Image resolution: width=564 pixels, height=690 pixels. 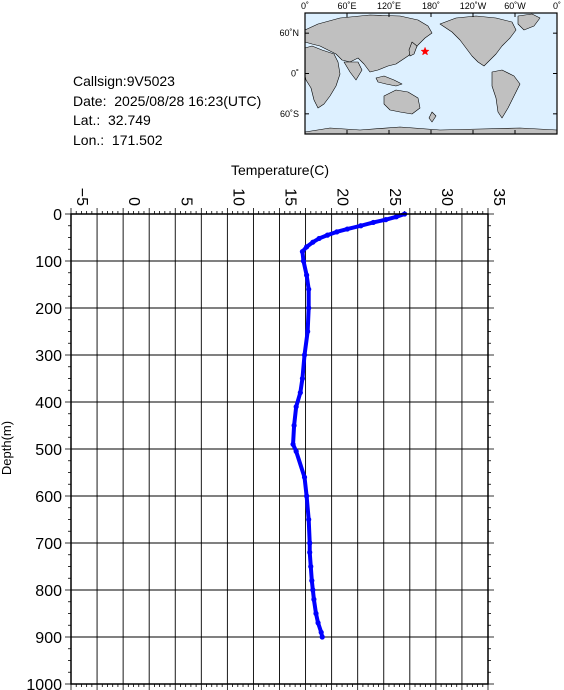 What do you see at coordinates (353, 71) in the screenshot?
I see `land-india` at bounding box center [353, 71].